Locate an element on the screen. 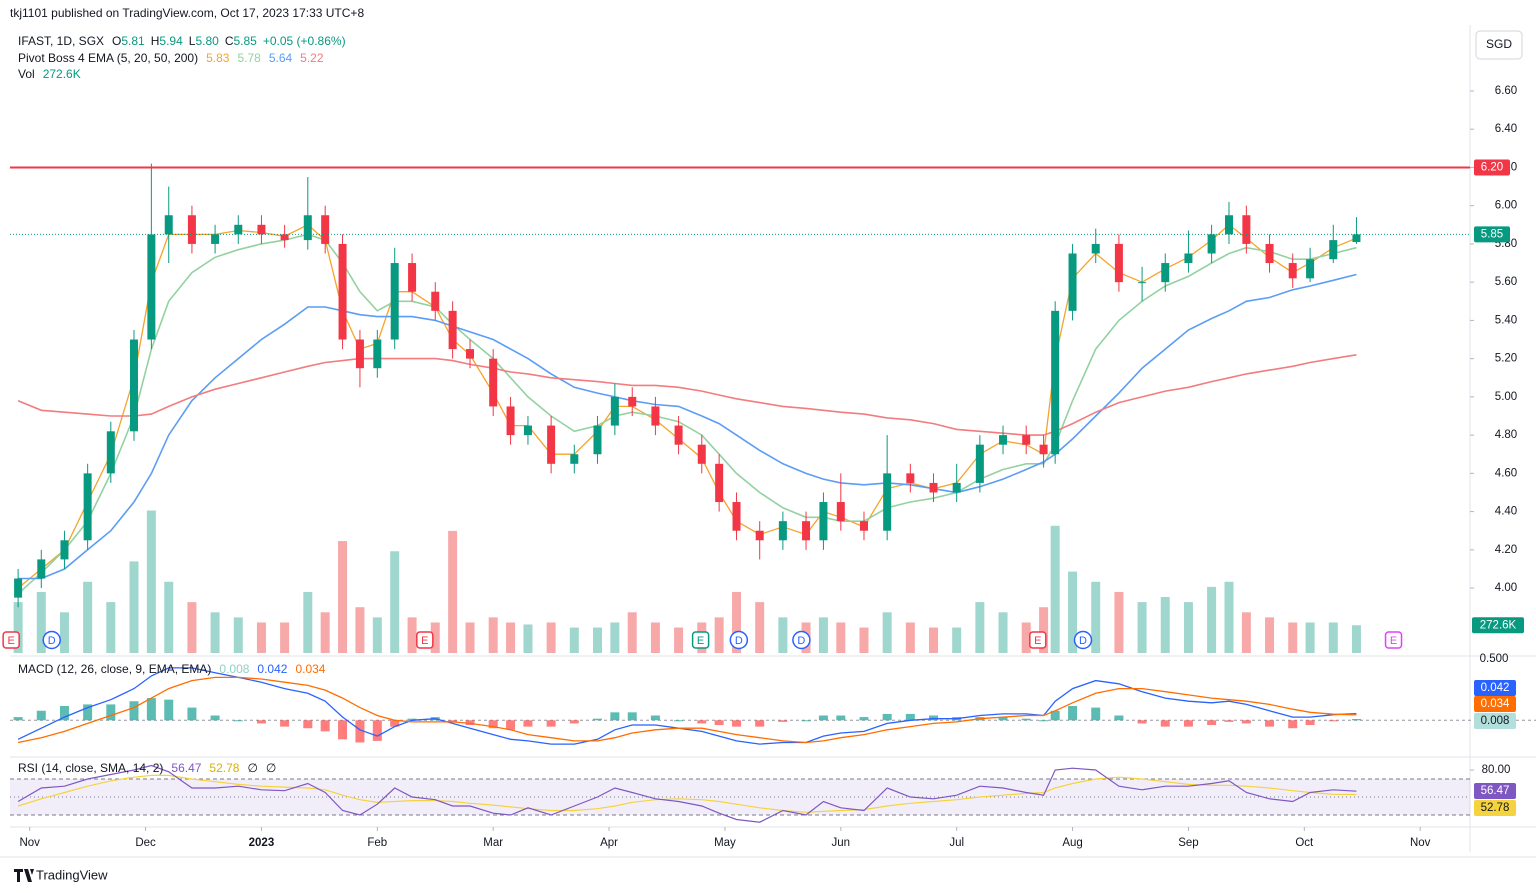  y-tick-label: 4.80 is located at coordinates (1506, 435).